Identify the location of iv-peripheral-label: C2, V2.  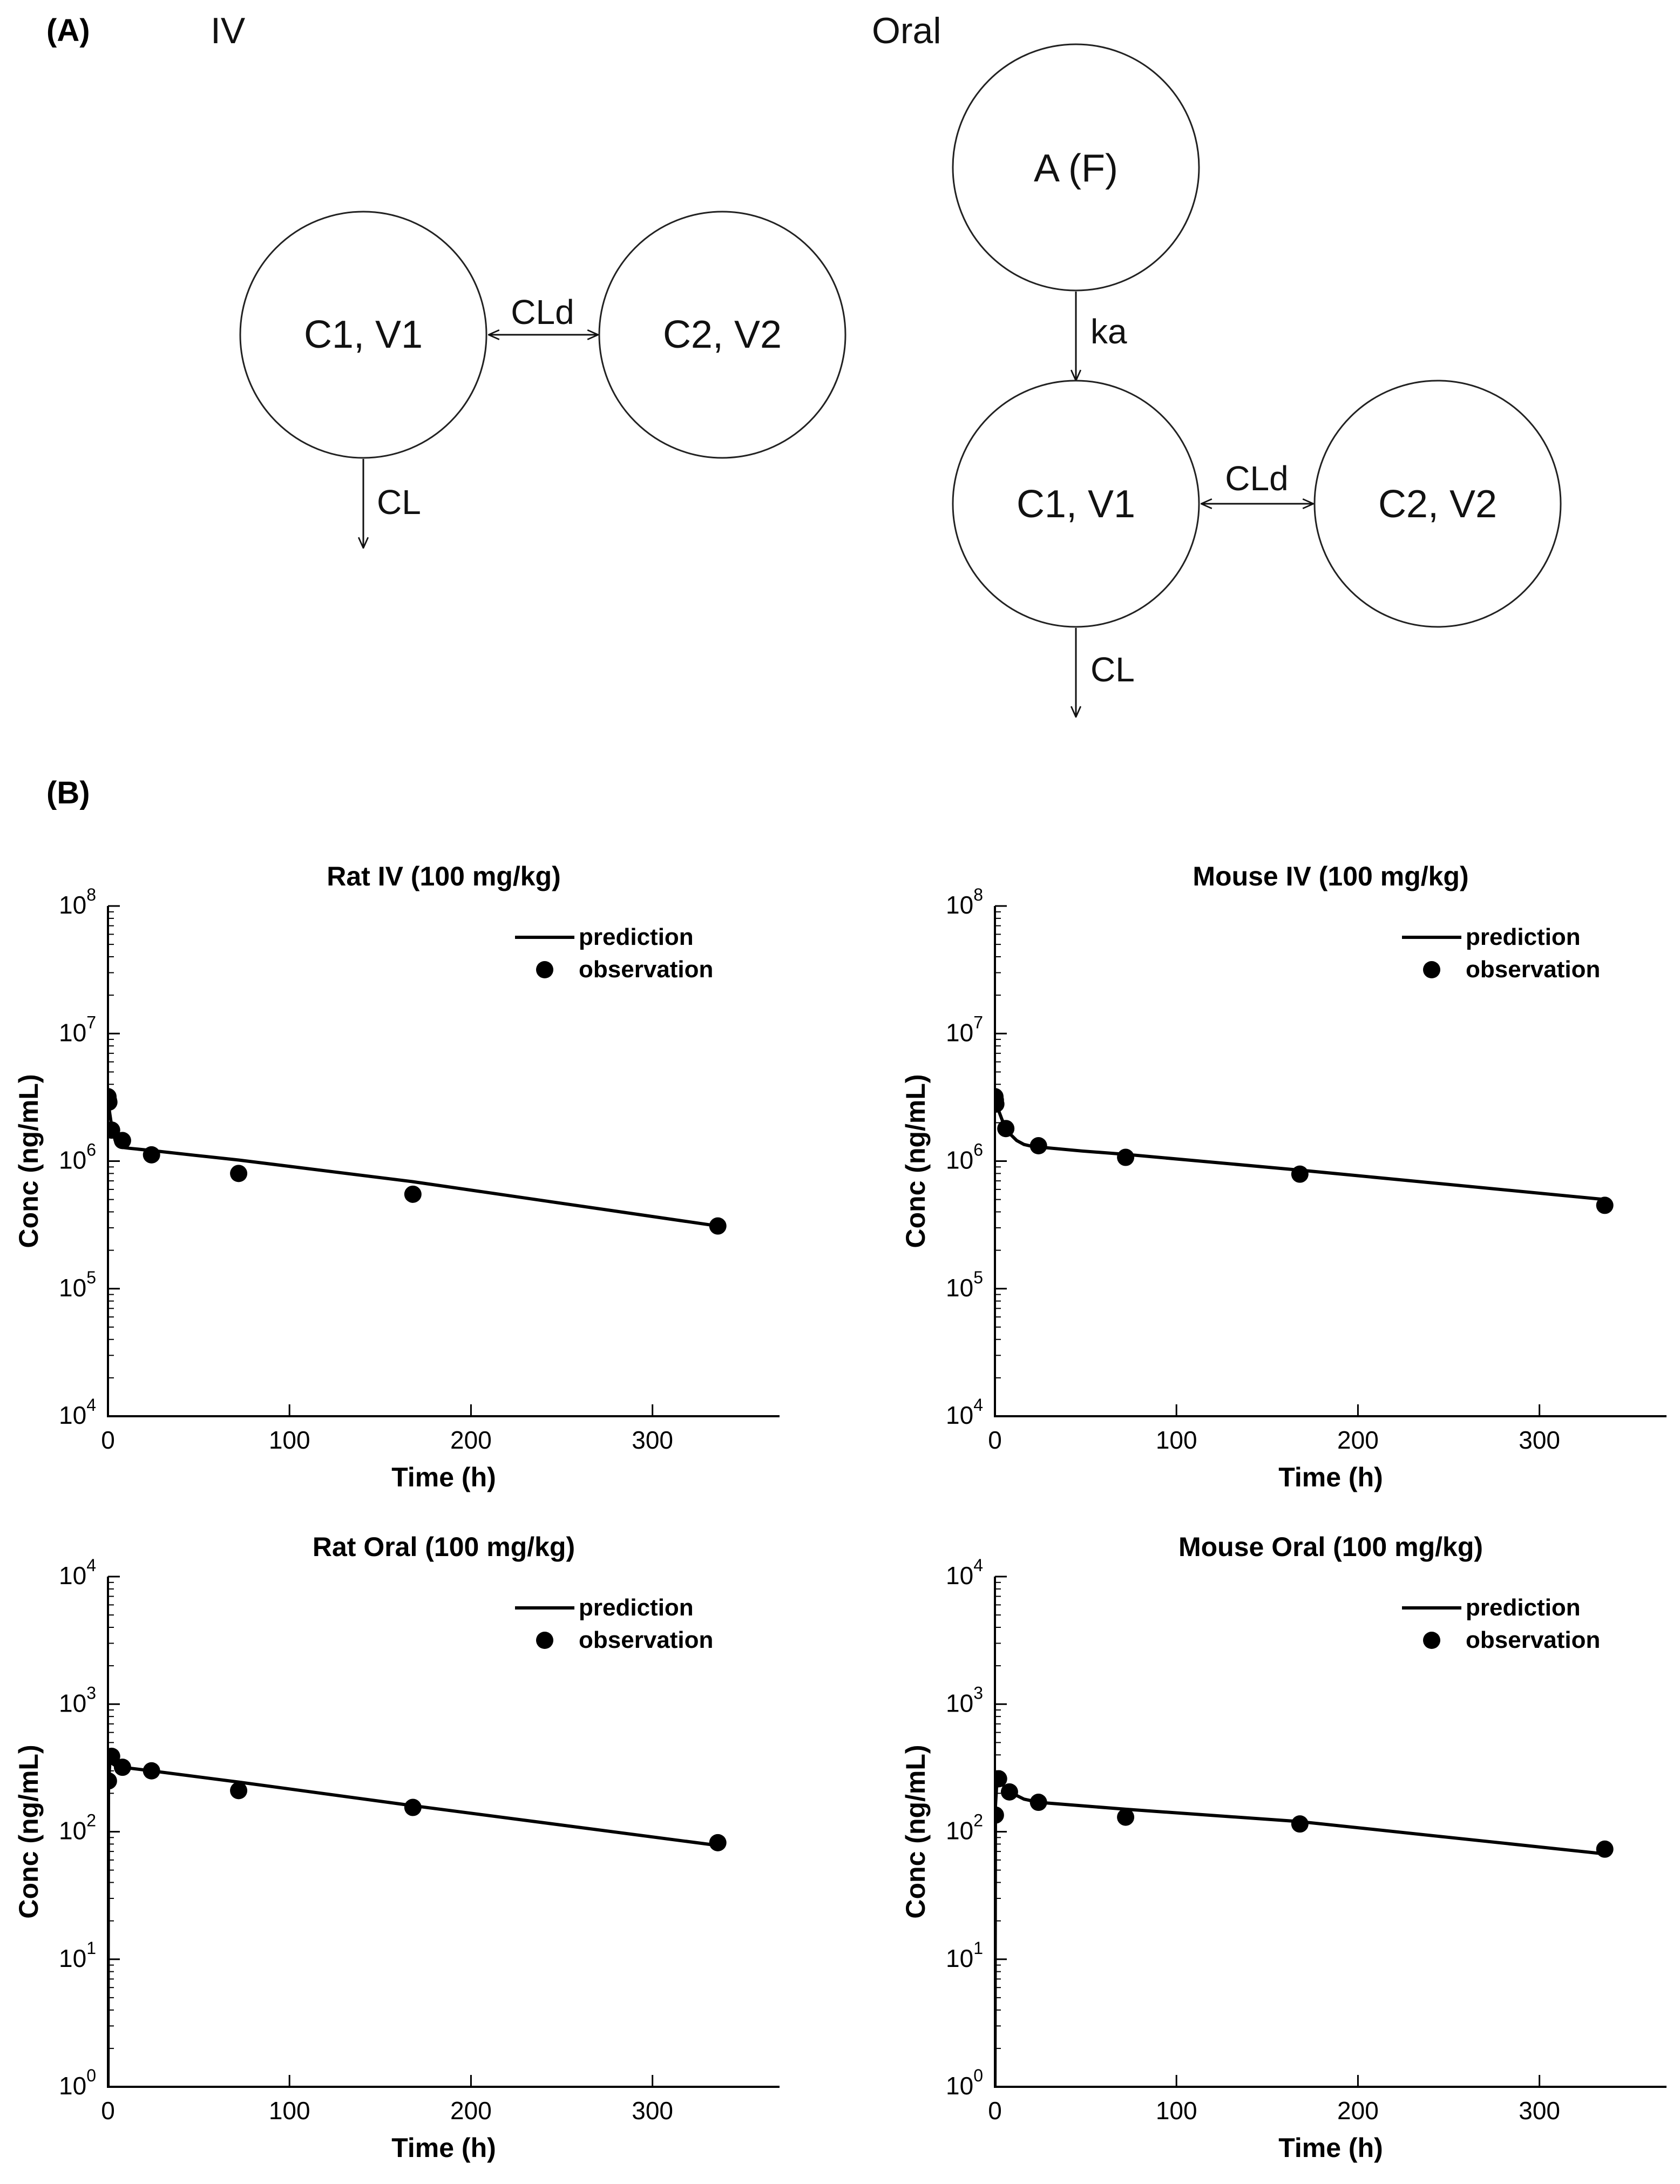
(722, 334).